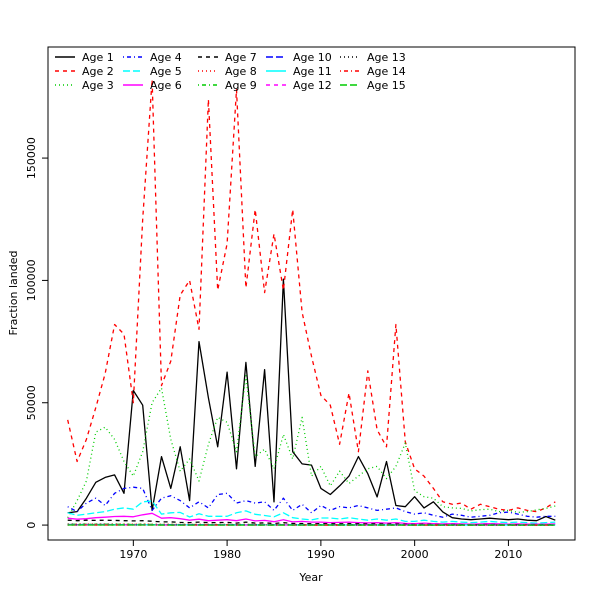 Image resolution: width=600 pixels, height=600 pixels. What do you see at coordinates (227, 554) in the screenshot?
I see `x-tick-label-1980: 1980` at bounding box center [227, 554].